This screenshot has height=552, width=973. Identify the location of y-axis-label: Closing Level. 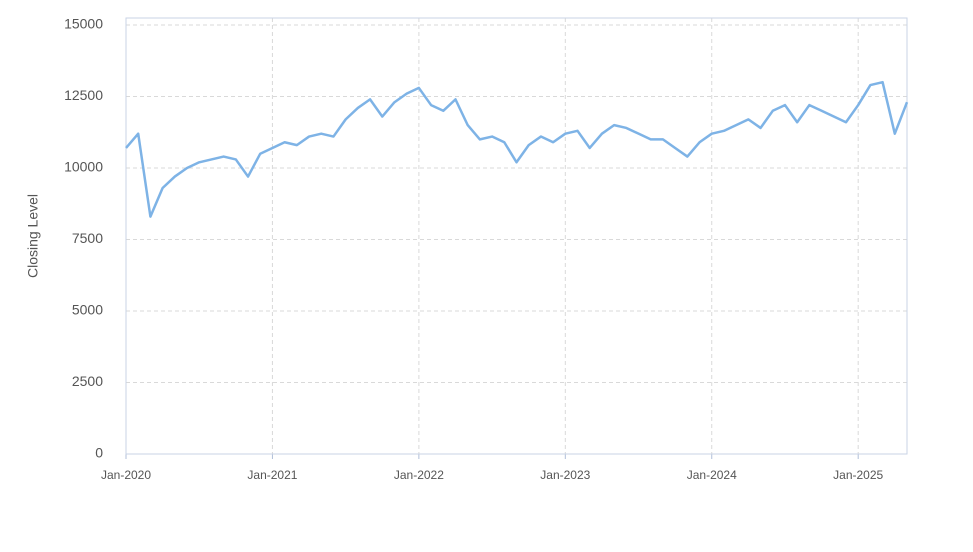
(33, 236).